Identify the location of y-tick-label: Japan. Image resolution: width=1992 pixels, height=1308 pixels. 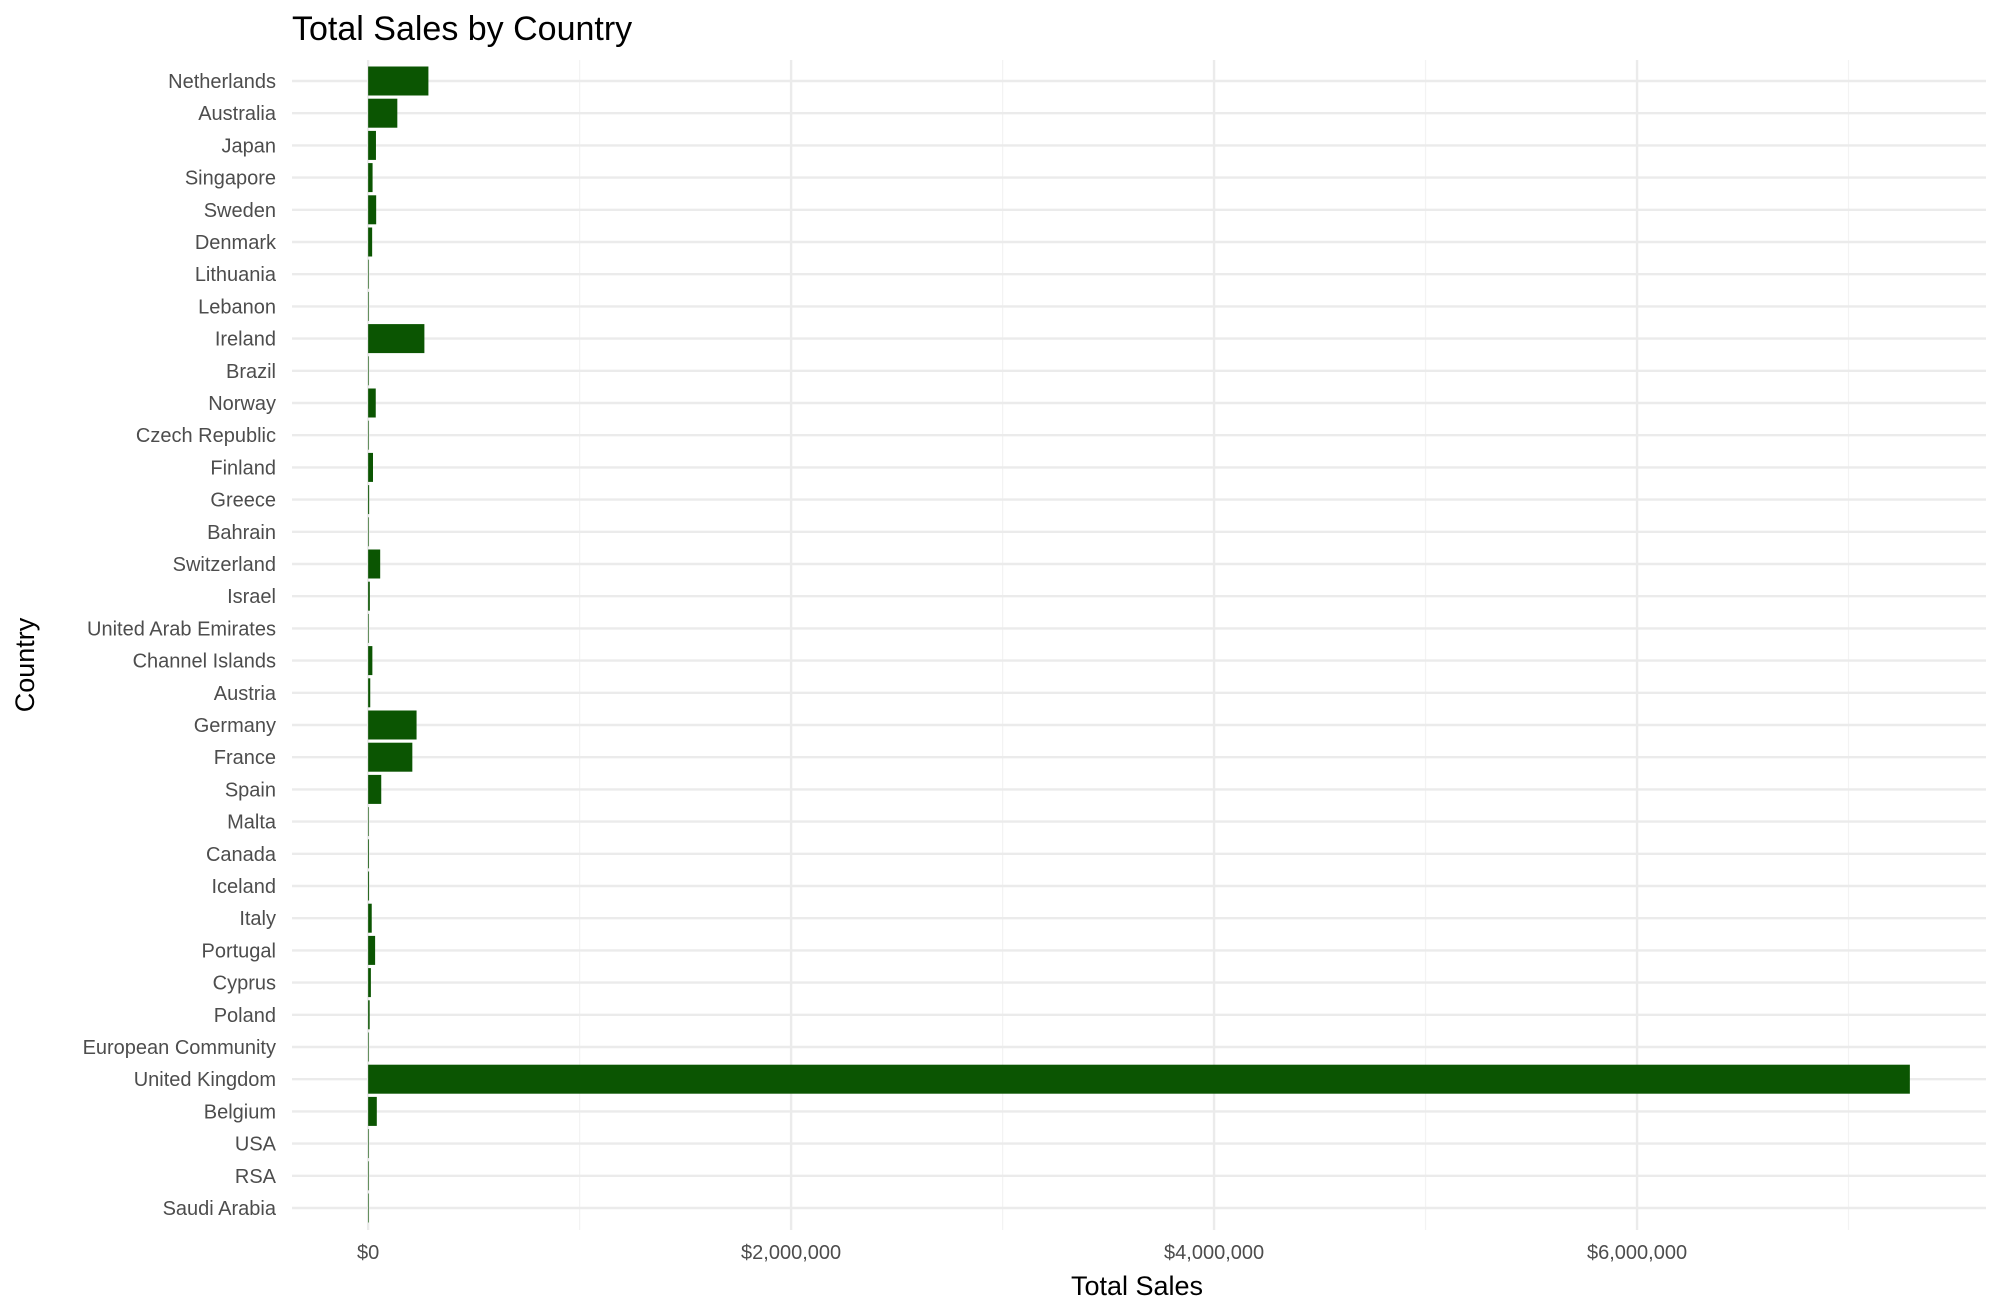
(249, 146).